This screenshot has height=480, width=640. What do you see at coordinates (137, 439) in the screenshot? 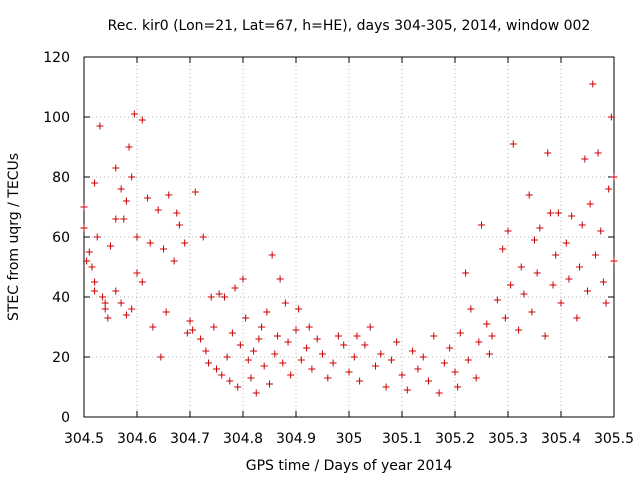
I see `x-tick-label: 304.6` at bounding box center [137, 439].